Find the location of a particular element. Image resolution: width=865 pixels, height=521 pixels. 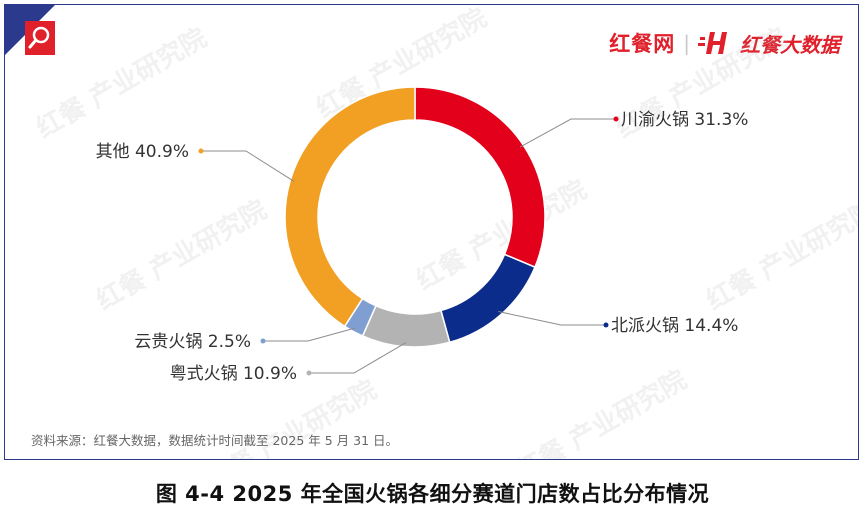

slice-label: 其他 40.9% is located at coordinates (142, 152).